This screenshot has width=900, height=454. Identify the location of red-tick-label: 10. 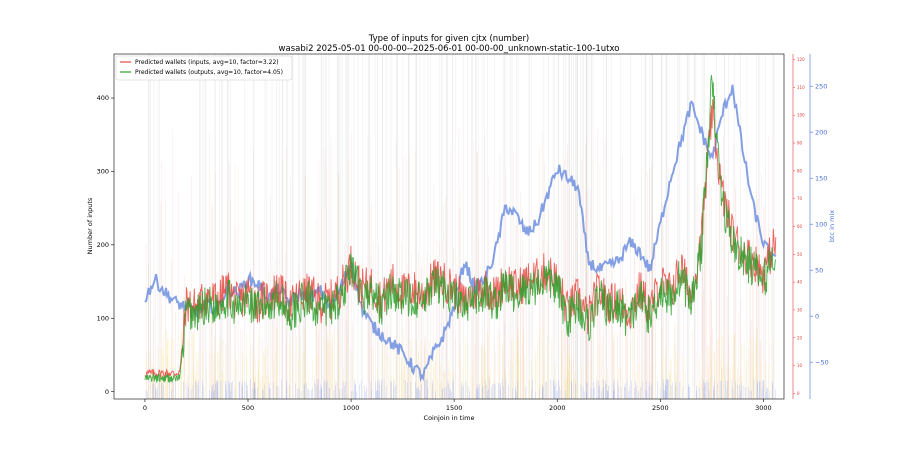
(800, 365).